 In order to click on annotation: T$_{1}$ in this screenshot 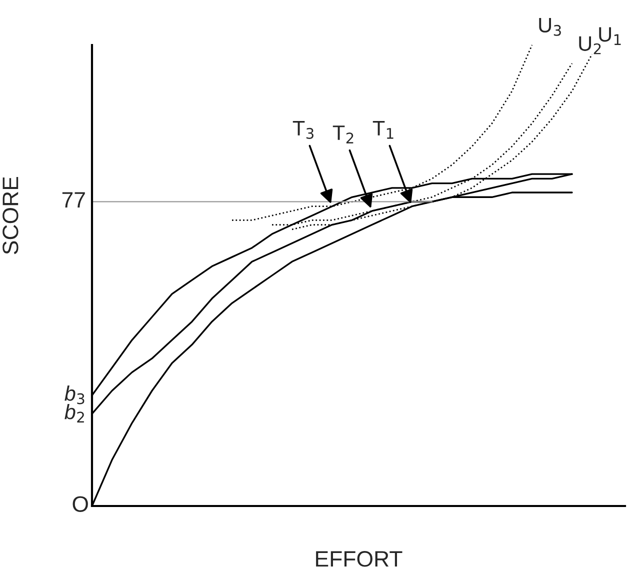, I will do `click(383, 129)`.